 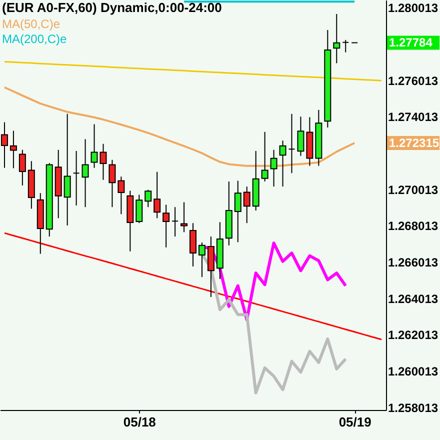 What do you see at coordinates (413, 335) in the screenshot?
I see `y-tick-label: 1.262013` at bounding box center [413, 335].